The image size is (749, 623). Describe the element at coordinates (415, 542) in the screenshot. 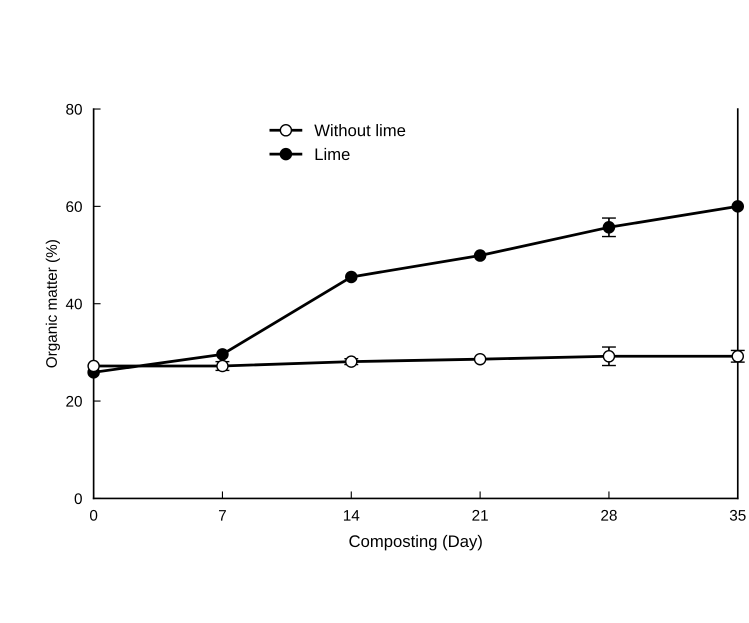

I see `x-axis-title: Composting (Day)` at that location.